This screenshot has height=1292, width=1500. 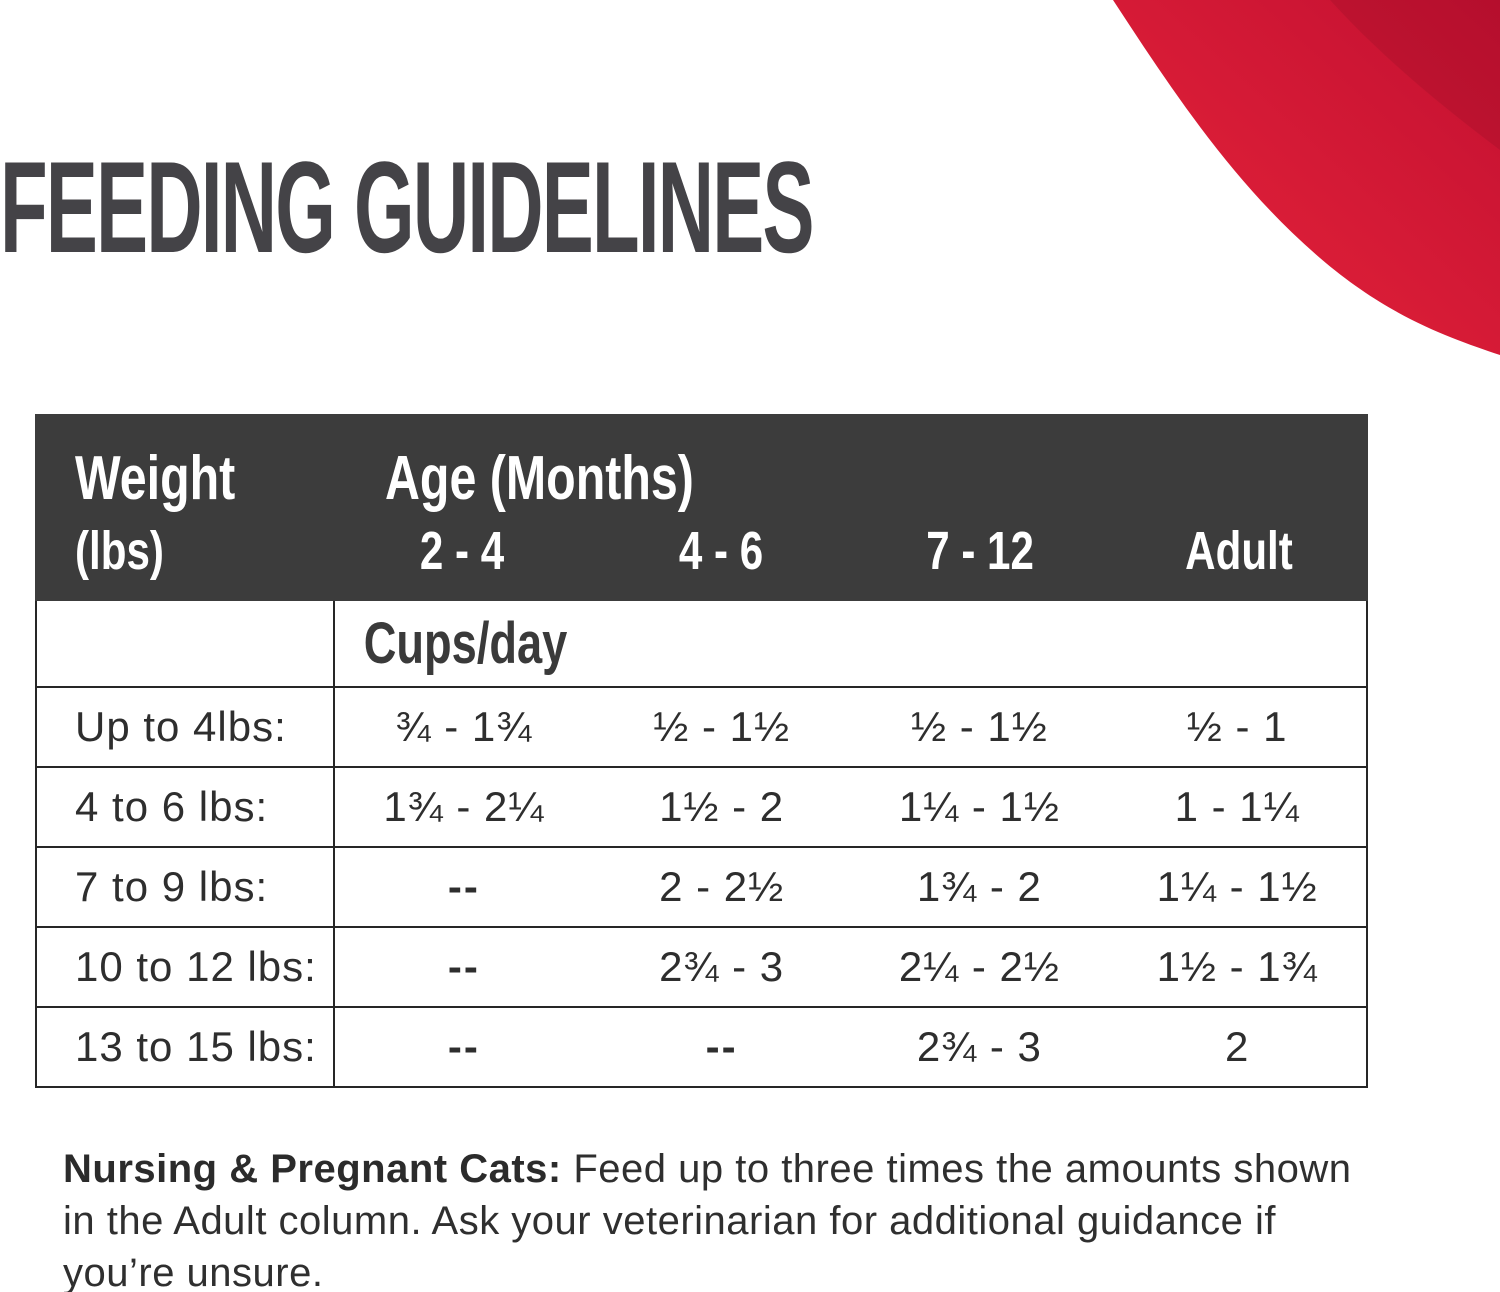 What do you see at coordinates (119, 551) in the screenshot?
I see `weight-unit-label: (lbs)` at bounding box center [119, 551].